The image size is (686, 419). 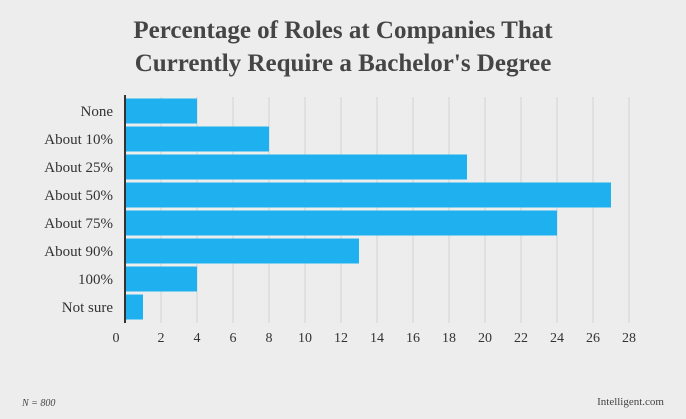 I want to click on category-label-3: About 50%, so click(x=78, y=196).